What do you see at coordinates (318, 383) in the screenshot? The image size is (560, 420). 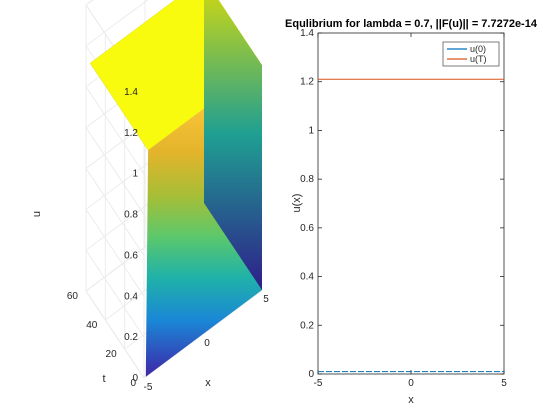 I see `x-tick-label: -5` at bounding box center [318, 383].